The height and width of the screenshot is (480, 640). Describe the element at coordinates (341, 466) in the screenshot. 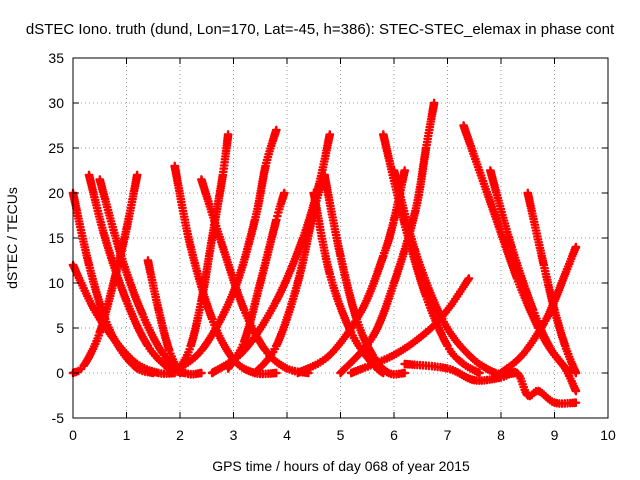

I see `x-axis-label: GPS time / hours of day 068 of year 2015` at that location.